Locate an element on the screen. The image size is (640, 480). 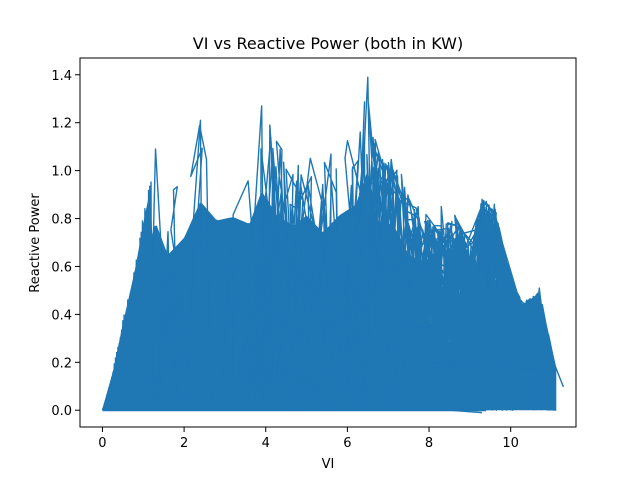
x-tick-label: 10 is located at coordinates (510, 443).